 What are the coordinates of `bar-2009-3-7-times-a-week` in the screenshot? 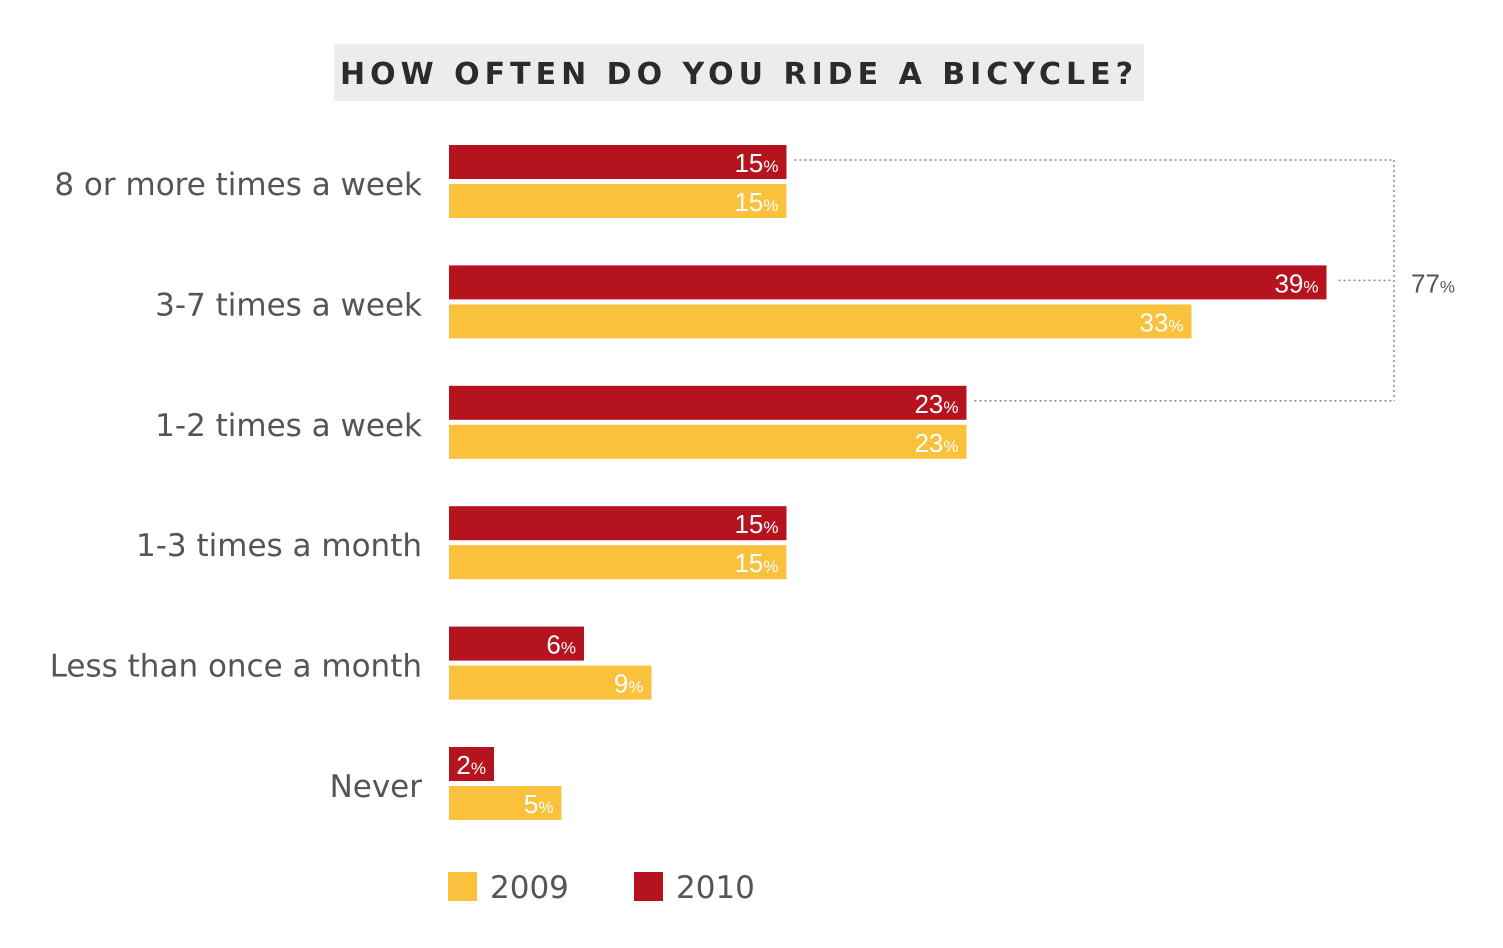 It's located at (820, 321).